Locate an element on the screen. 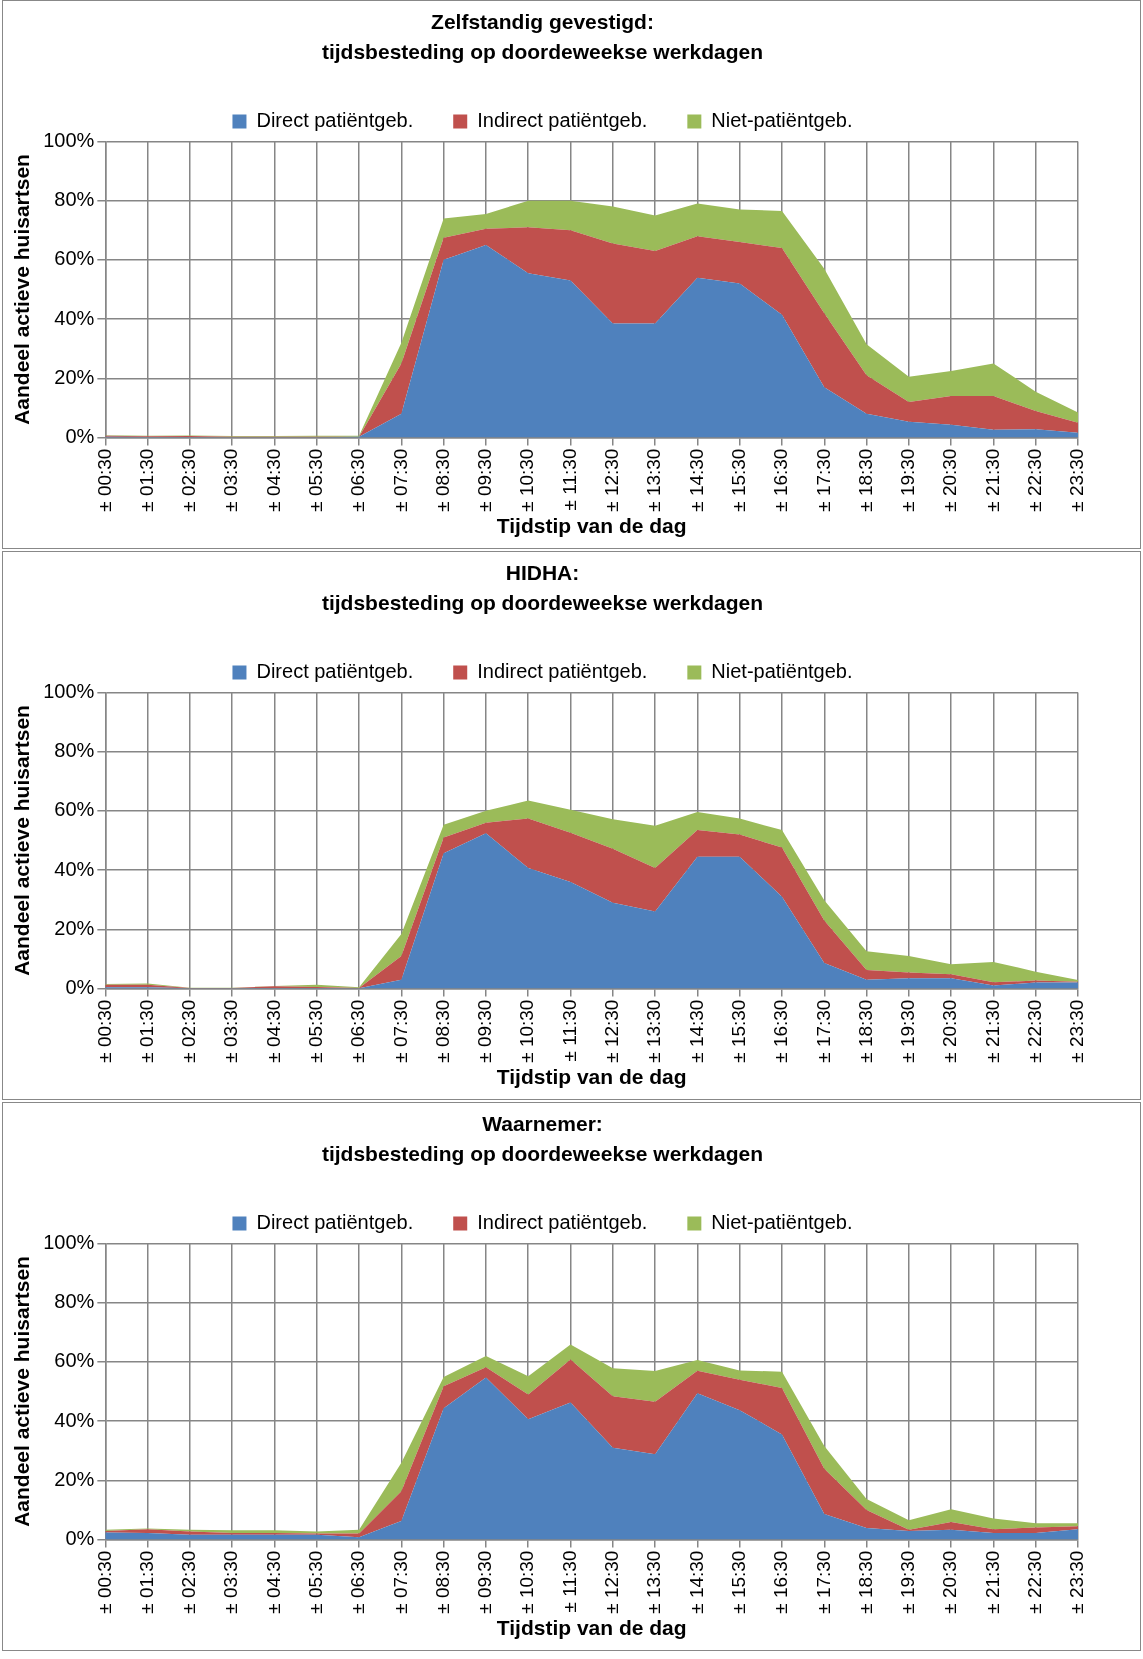  chart-title: HIDHA: is located at coordinates (542, 573).